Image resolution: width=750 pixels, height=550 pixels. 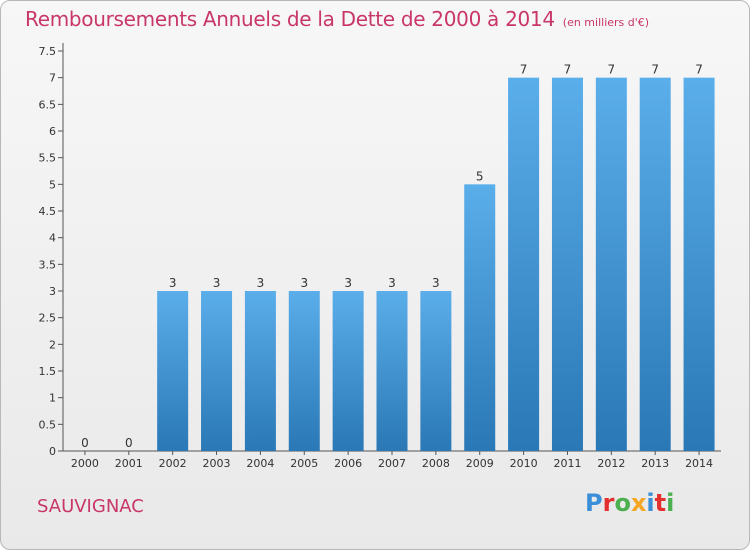 I want to click on place-name: SAUVIGNAC, so click(x=90, y=506).